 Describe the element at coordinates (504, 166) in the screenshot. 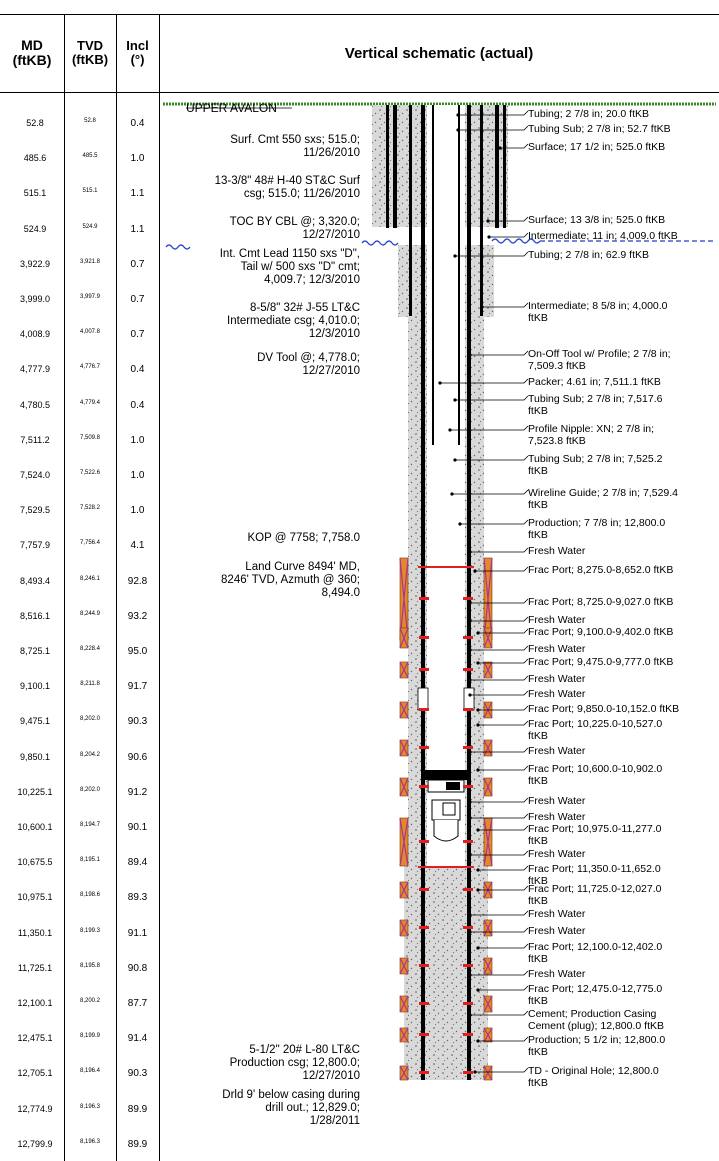

I see `surface-casing-right` at that location.